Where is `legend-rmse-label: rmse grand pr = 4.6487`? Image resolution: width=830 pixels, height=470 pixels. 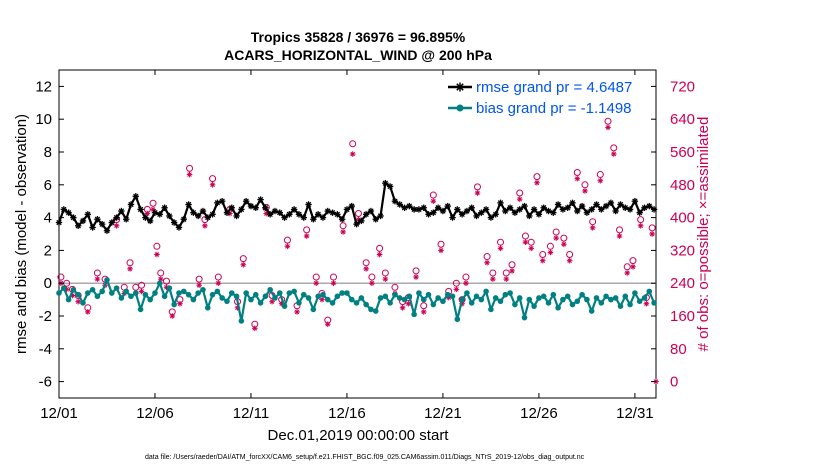 legend-rmse-label: rmse grand pr = 4.6487 is located at coordinates (554, 87).